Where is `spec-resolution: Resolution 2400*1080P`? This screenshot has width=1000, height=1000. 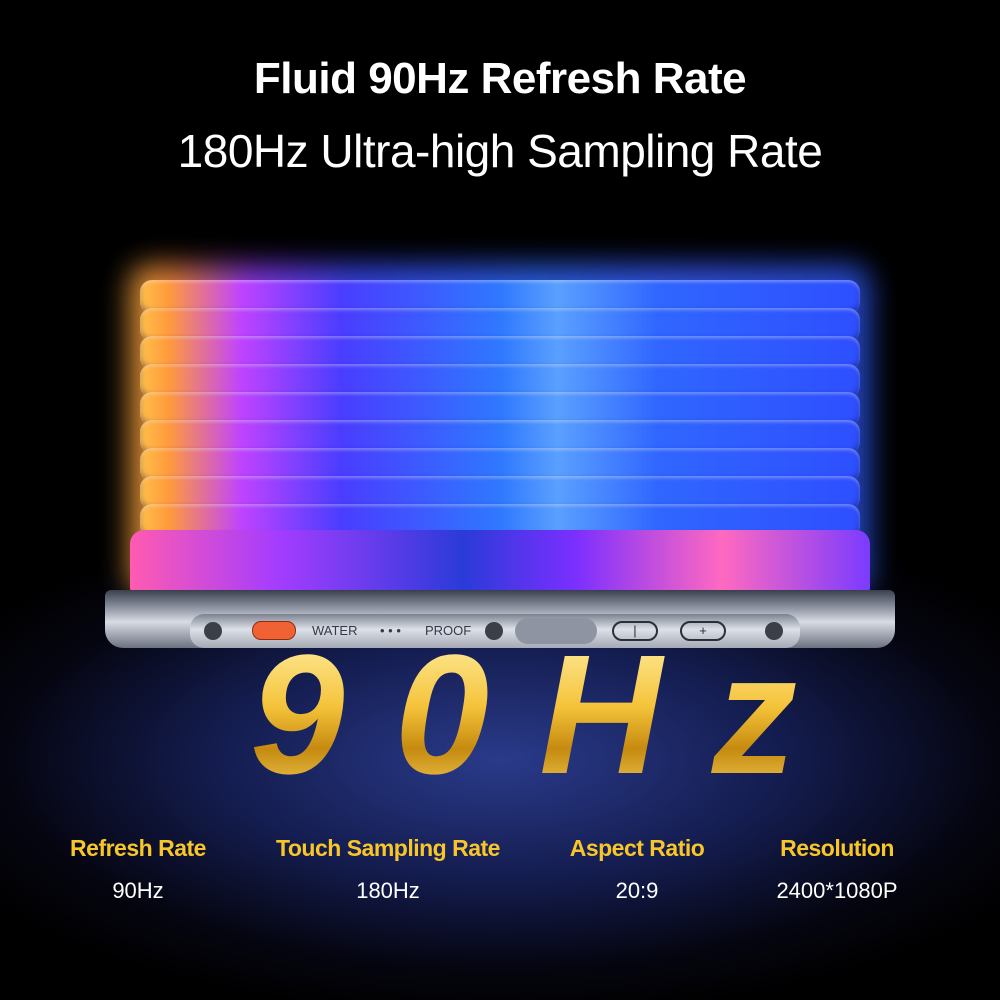
spec-resolution: Resolution 2400*1080P is located at coordinates (837, 869).